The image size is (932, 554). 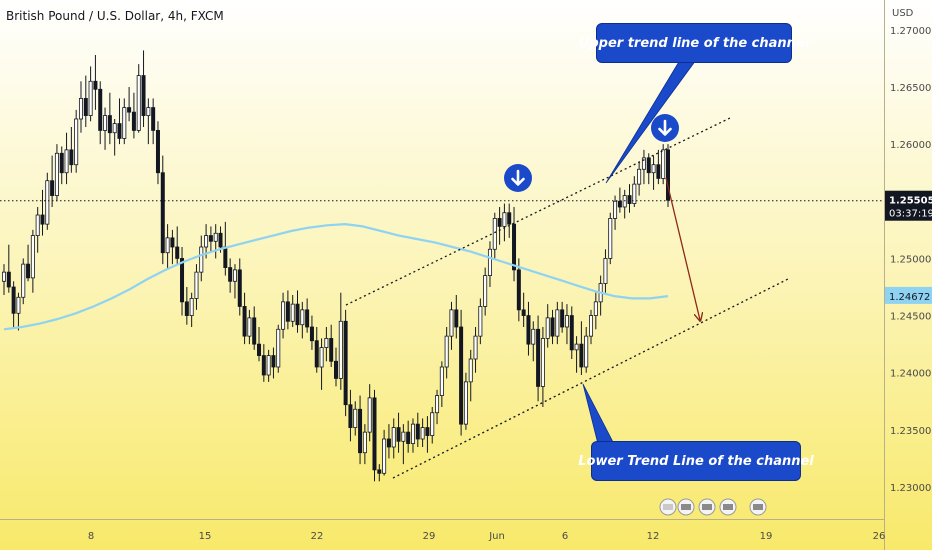 What do you see at coordinates (713, 507) in the screenshot?
I see `event-icons` at bounding box center [713, 507].